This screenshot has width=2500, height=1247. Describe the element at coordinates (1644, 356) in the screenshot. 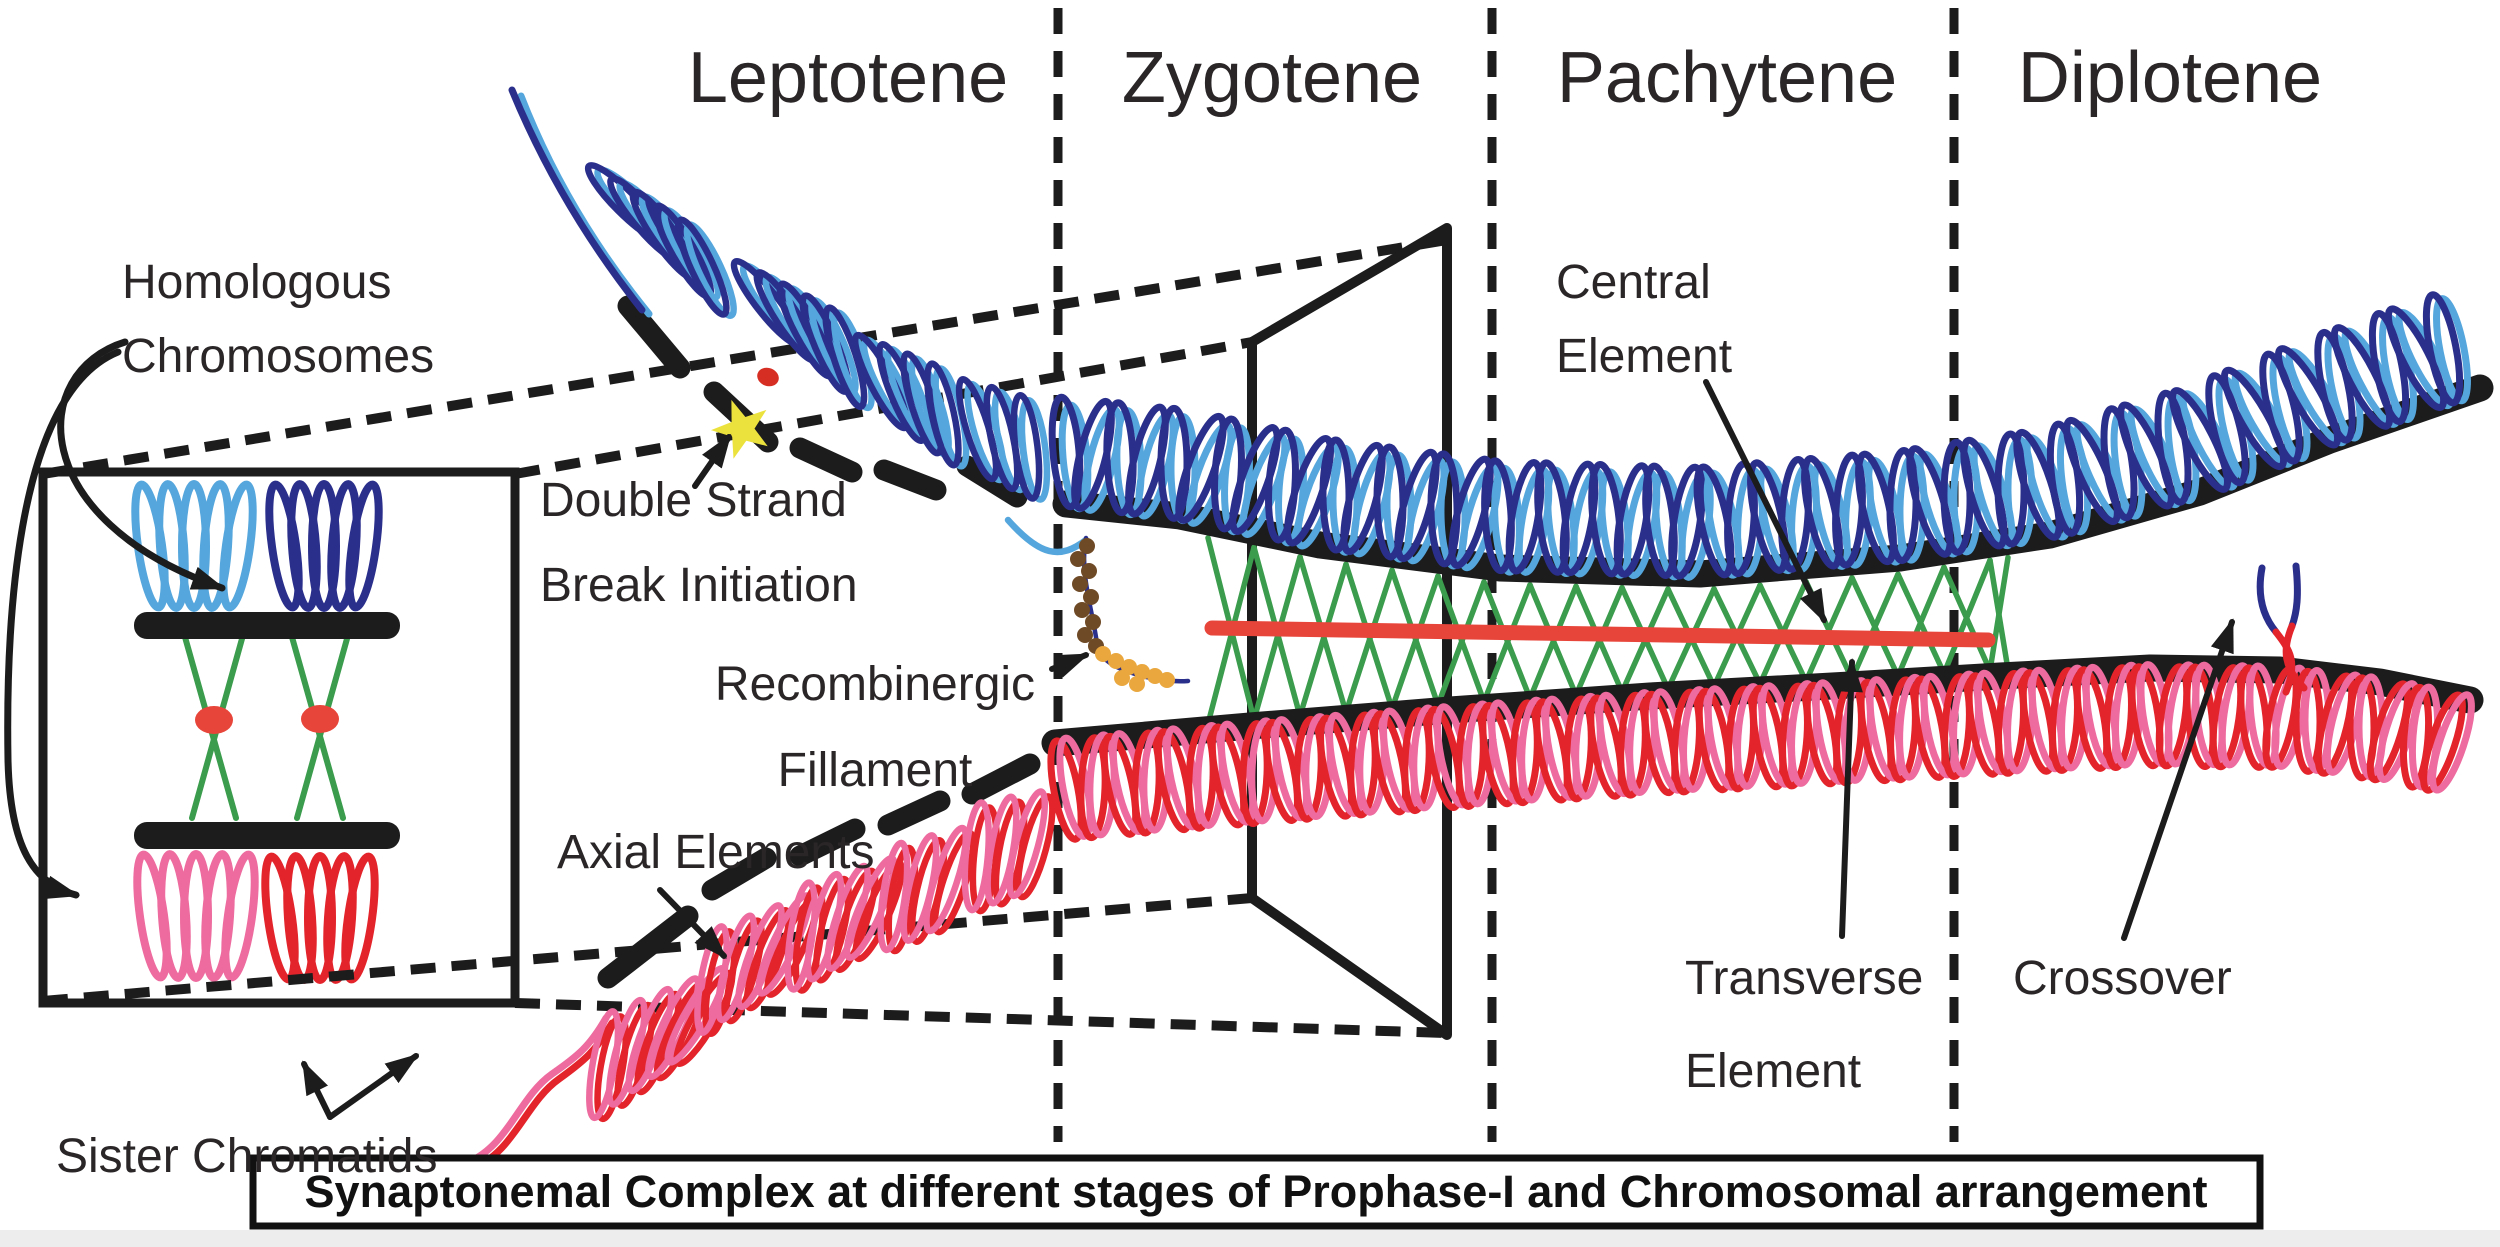

I see `label-central-line2: Element` at that location.